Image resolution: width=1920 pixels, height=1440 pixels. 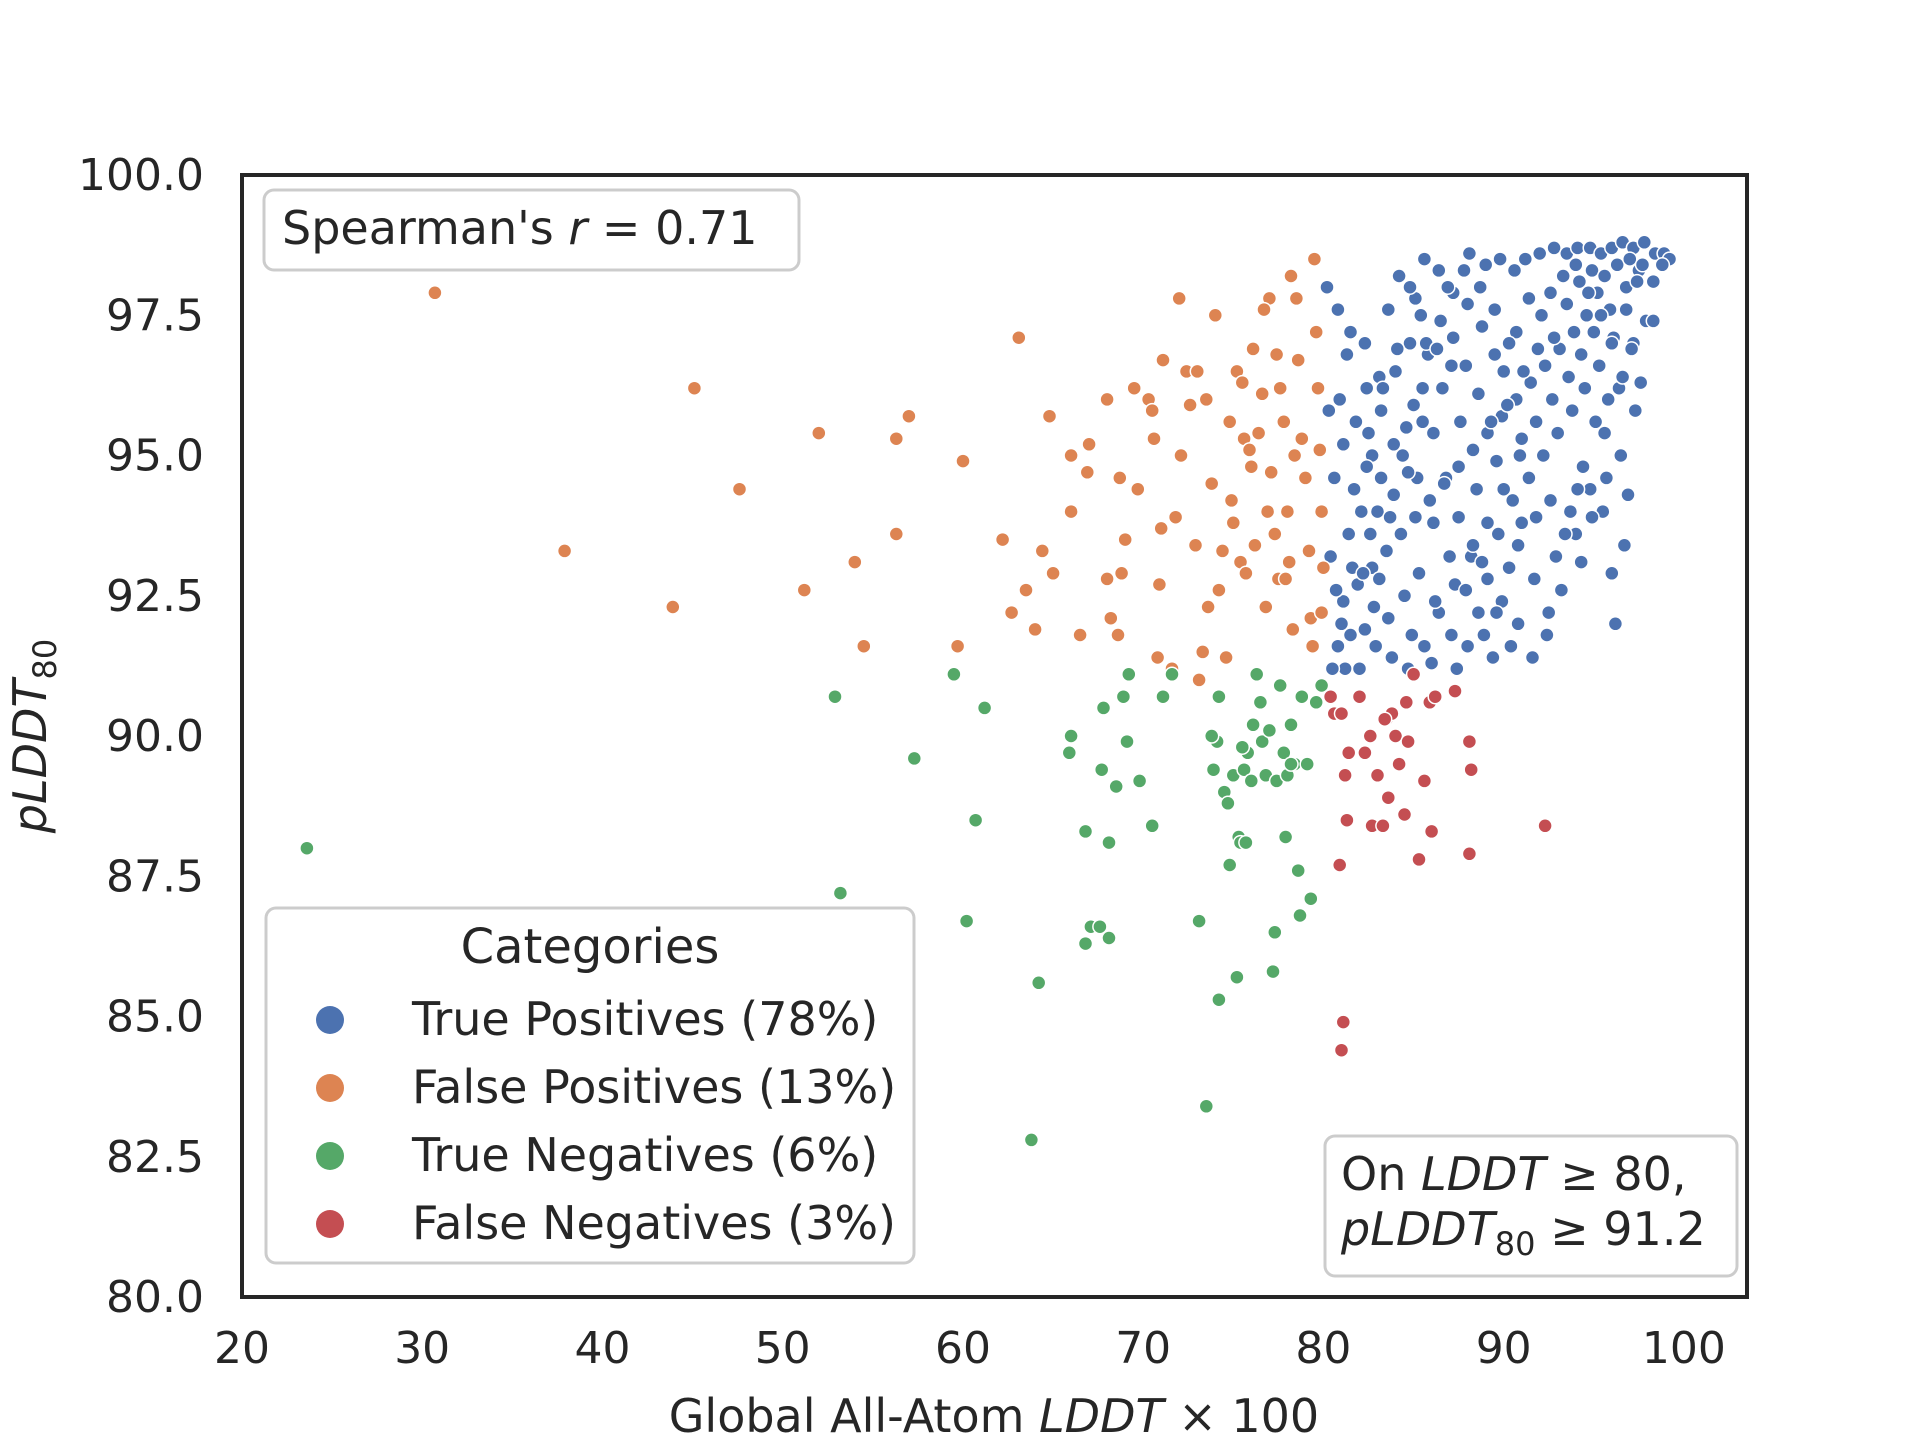 I want to click on y-tick-label: 97.5, so click(x=155, y=315).